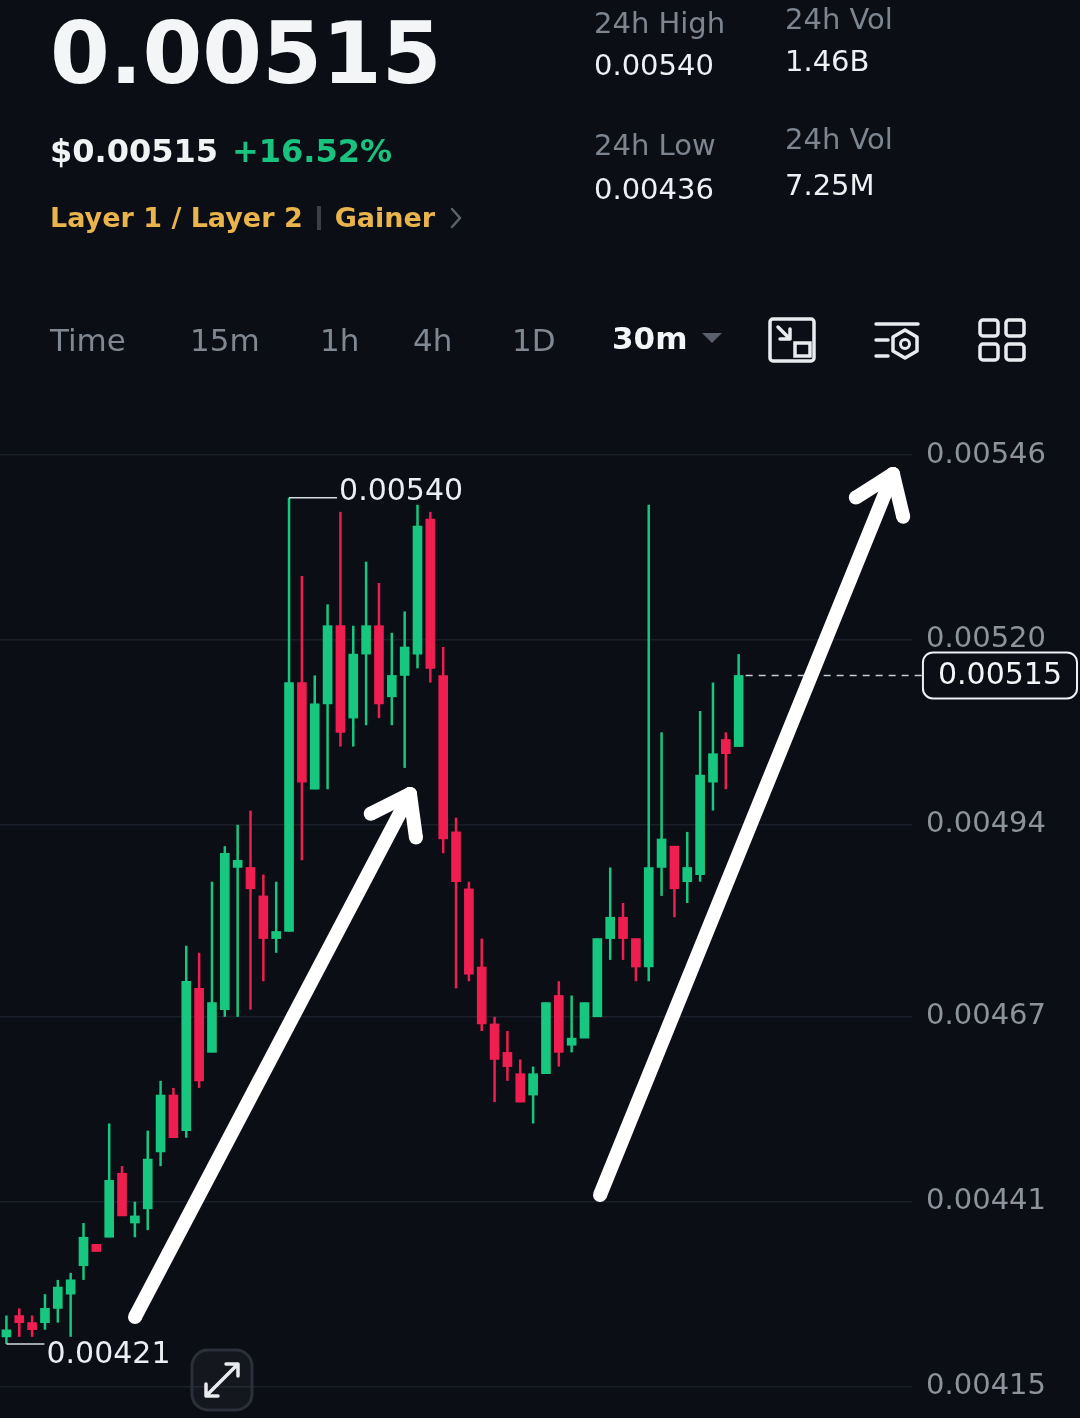 Image resolution: width=1080 pixels, height=1418 pixels. Describe the element at coordinates (88, 340) in the screenshot. I see `text: Time` at that location.